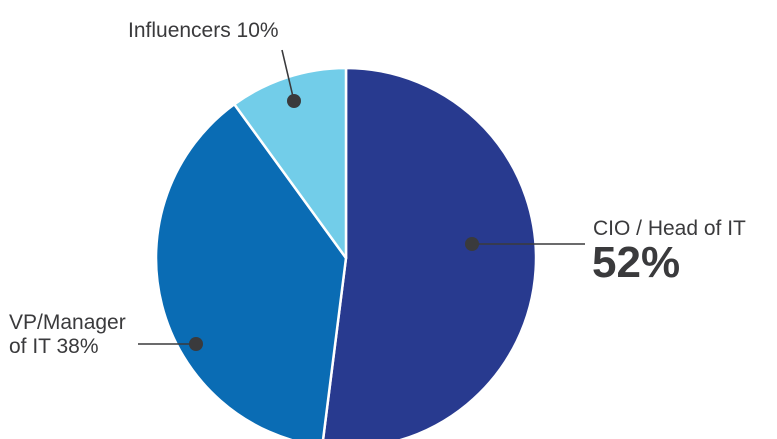 Image resolution: width=777 pixels, height=439 pixels. Describe the element at coordinates (54, 346) in the screenshot. I see `label-vp-line2: of IT 38%` at that location.